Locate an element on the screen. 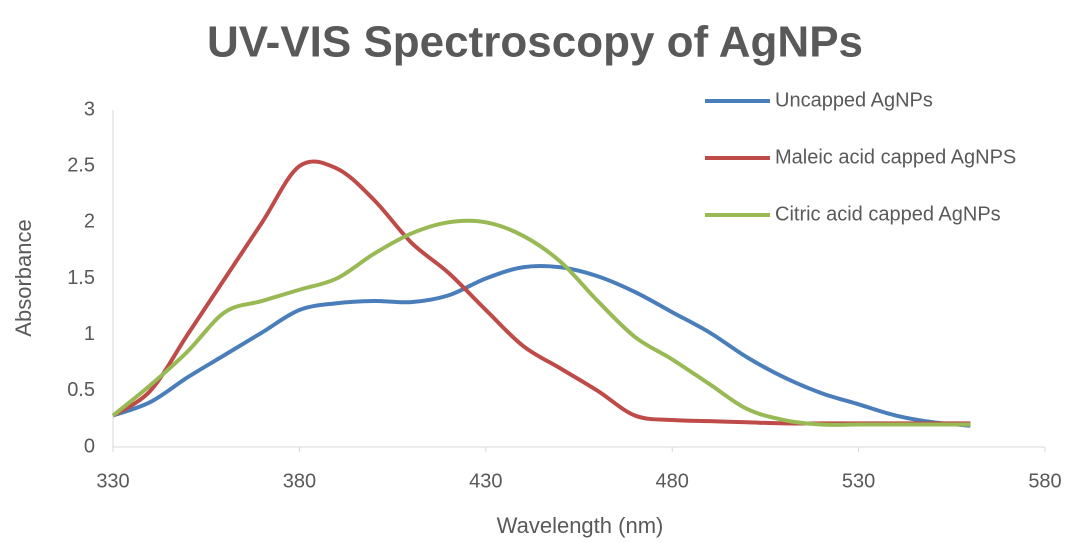 This screenshot has height=543, width=1080. x-tick-label: 330 is located at coordinates (112, 481).